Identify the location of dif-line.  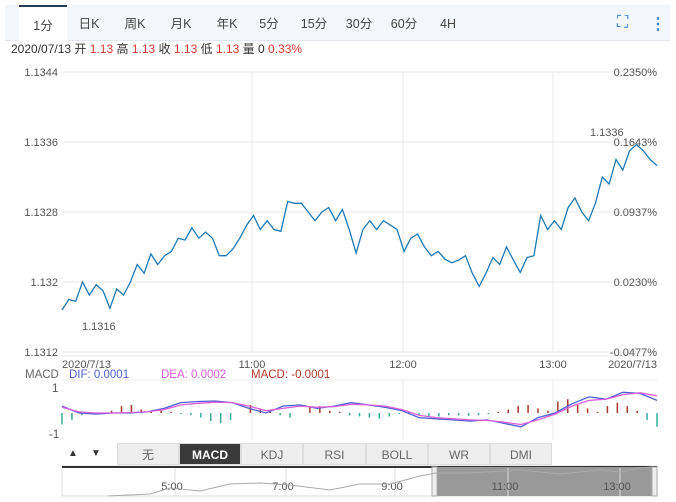
(359, 409).